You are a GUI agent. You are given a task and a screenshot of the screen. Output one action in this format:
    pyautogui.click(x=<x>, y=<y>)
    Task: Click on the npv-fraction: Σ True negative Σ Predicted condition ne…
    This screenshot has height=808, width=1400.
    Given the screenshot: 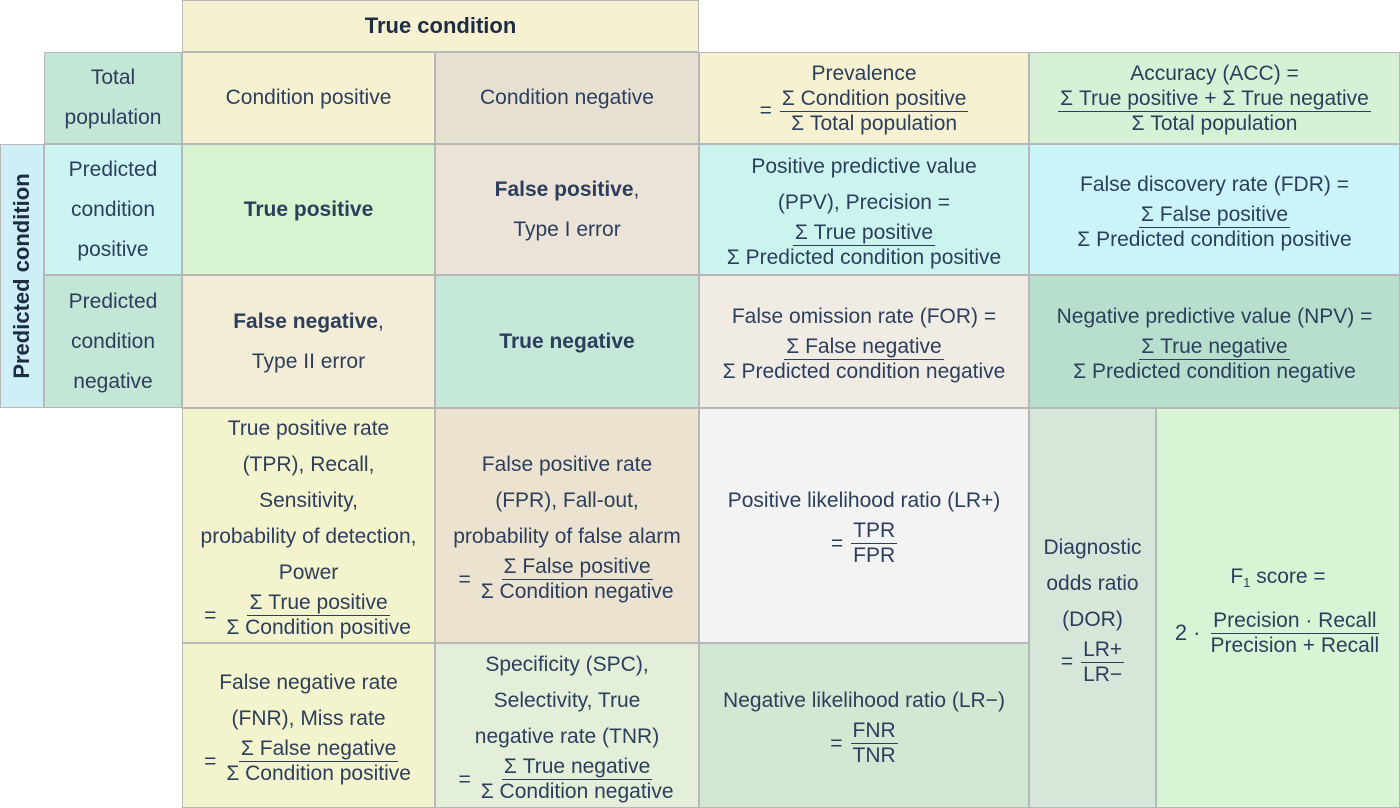 What is the action you would take?
    pyautogui.click(x=1214, y=359)
    